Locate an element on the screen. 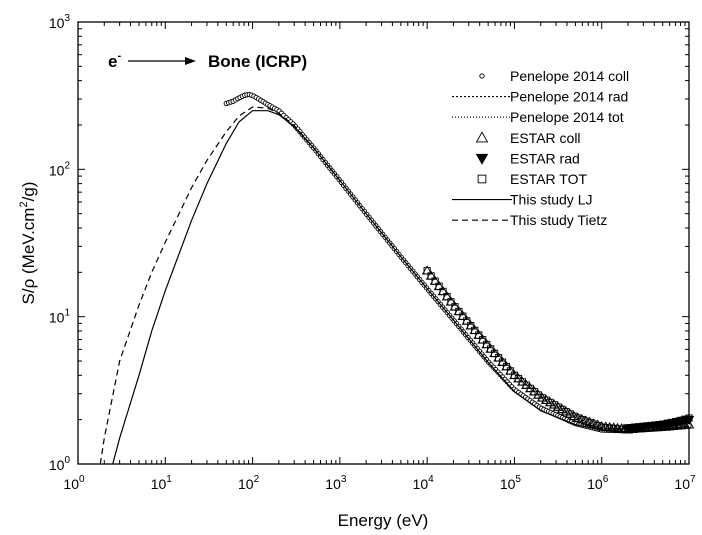  legend-label: Penelope 2014 rad is located at coordinates (569, 97).